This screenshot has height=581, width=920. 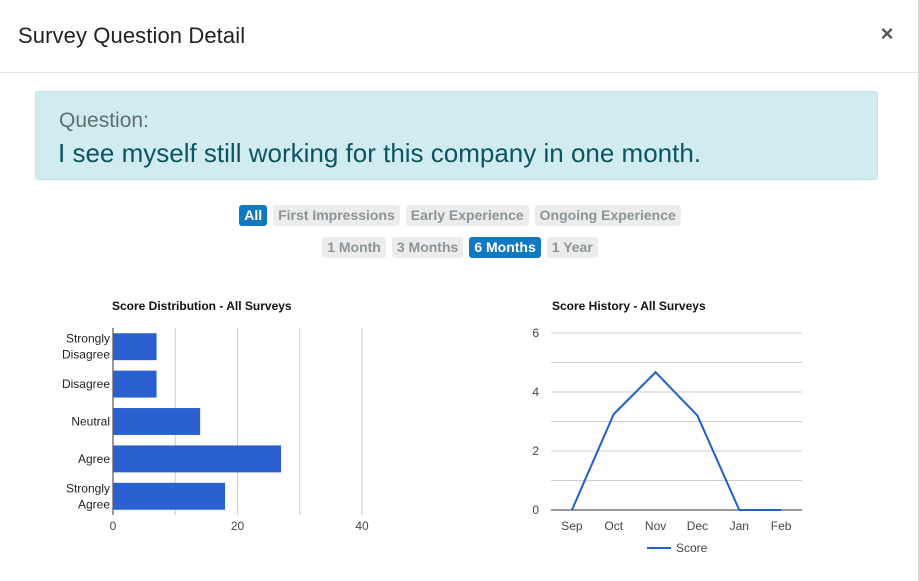 What do you see at coordinates (692, 548) in the screenshot?
I see `legend-label: Score` at bounding box center [692, 548].